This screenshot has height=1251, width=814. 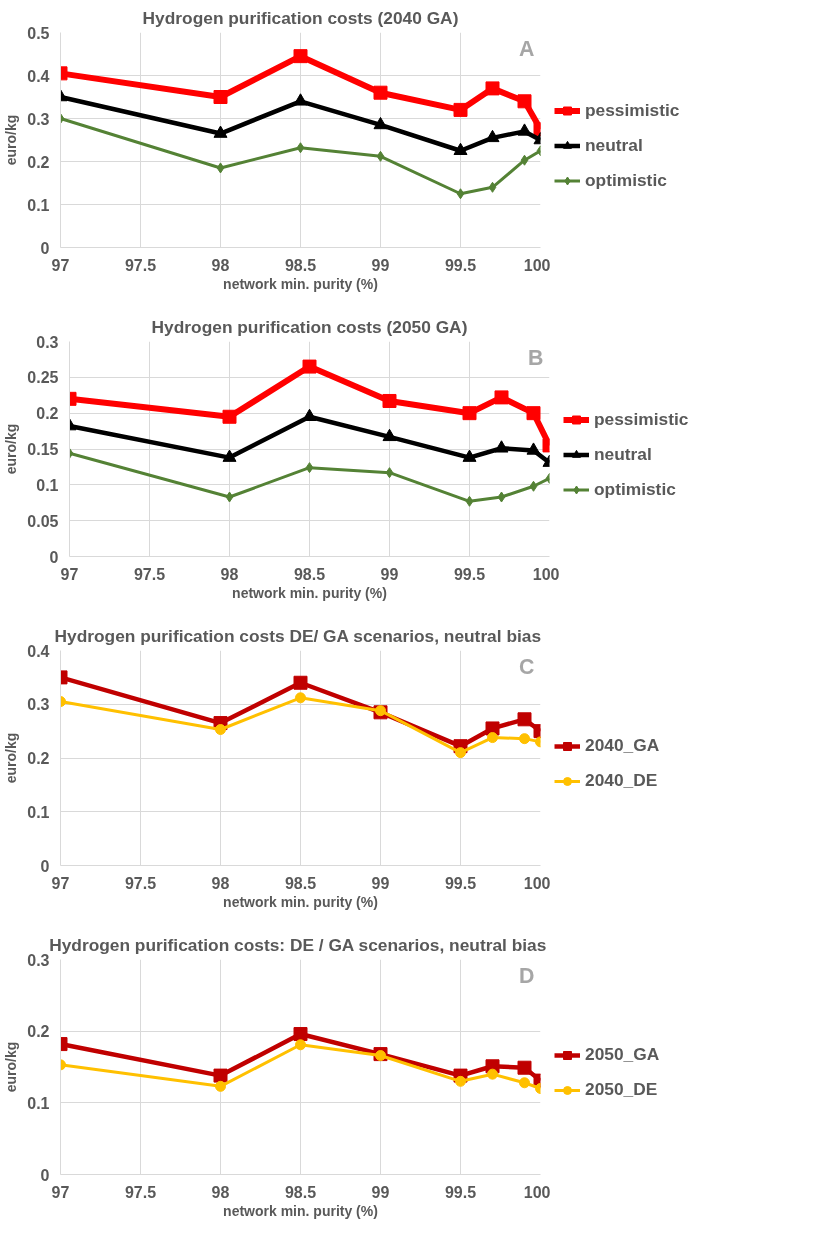 I want to click on legend-label: 2050_DE, so click(x=621, y=1089).